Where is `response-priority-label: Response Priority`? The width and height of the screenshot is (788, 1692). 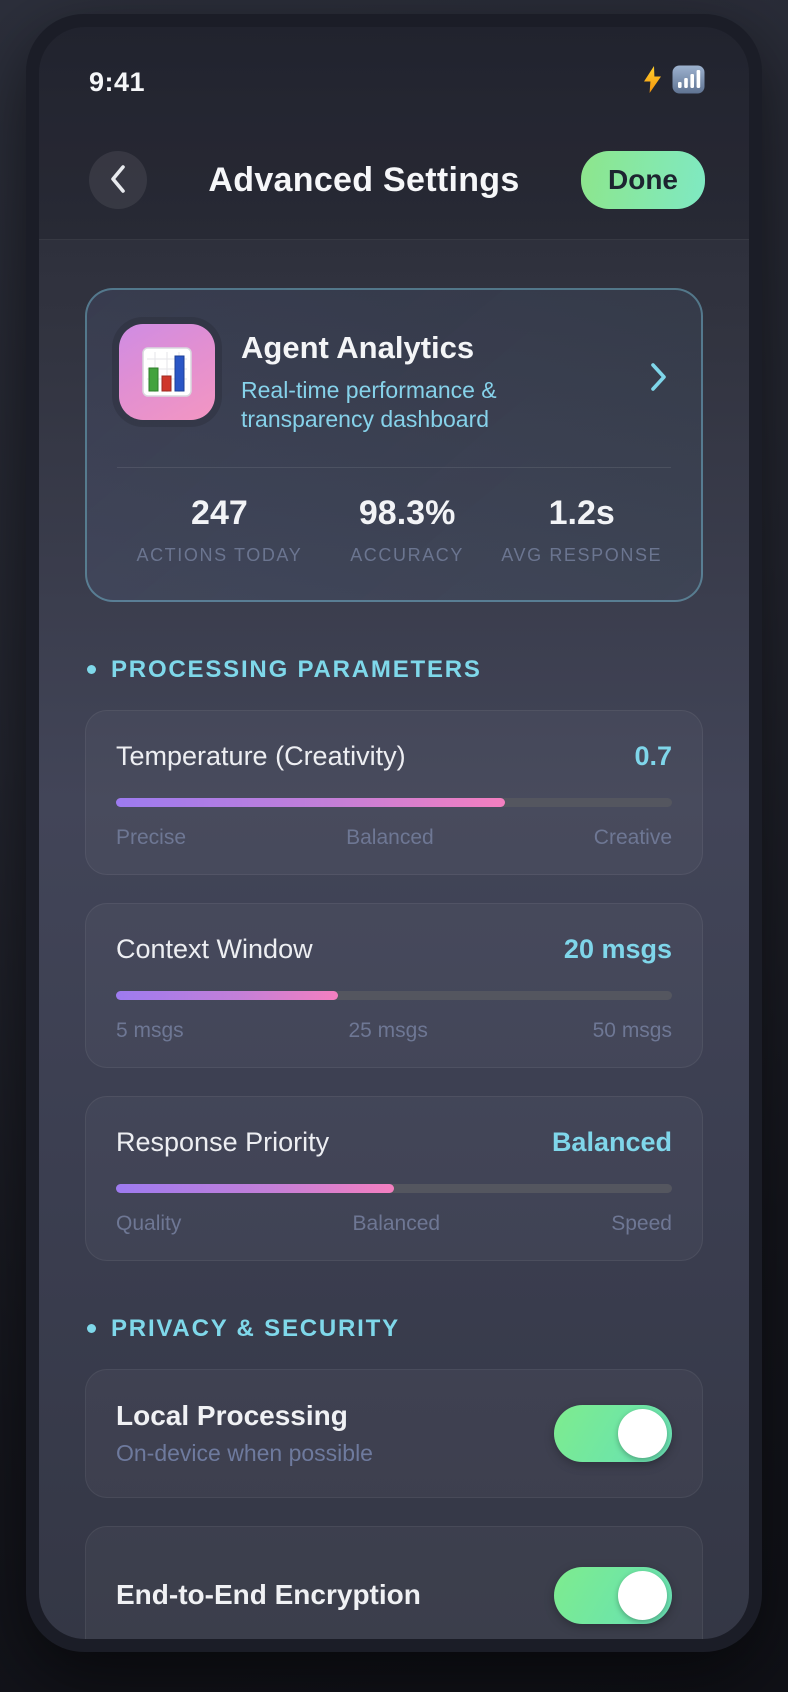
response-priority-label: Response Priority is located at coordinates (223, 1141).